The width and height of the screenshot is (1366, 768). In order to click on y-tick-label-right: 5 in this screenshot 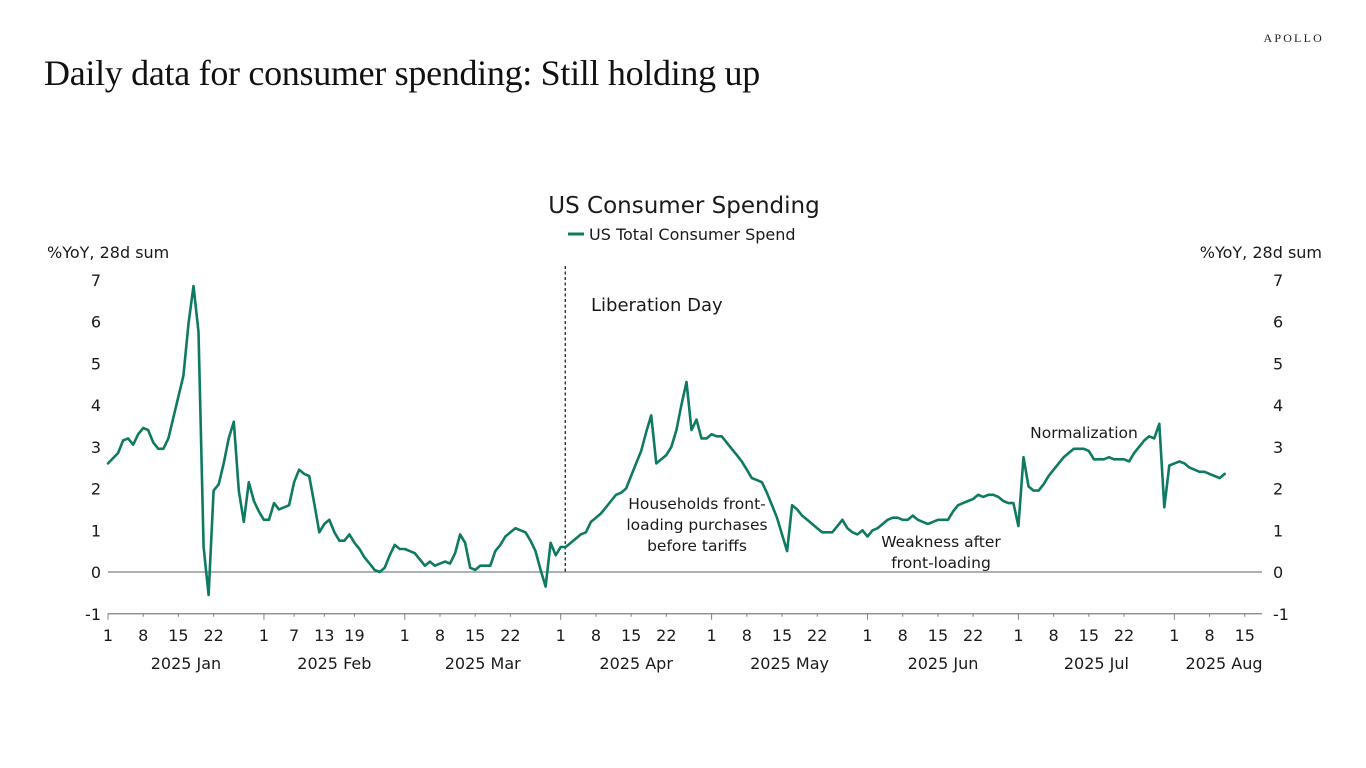, I will do `click(1278, 363)`.